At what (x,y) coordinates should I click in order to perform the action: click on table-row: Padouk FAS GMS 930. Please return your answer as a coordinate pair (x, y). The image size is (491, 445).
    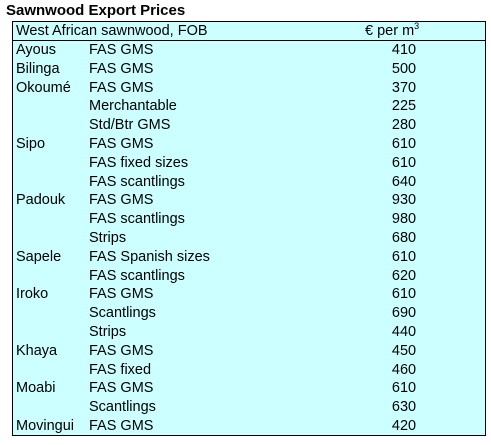
    Looking at the image, I should click on (249, 200).